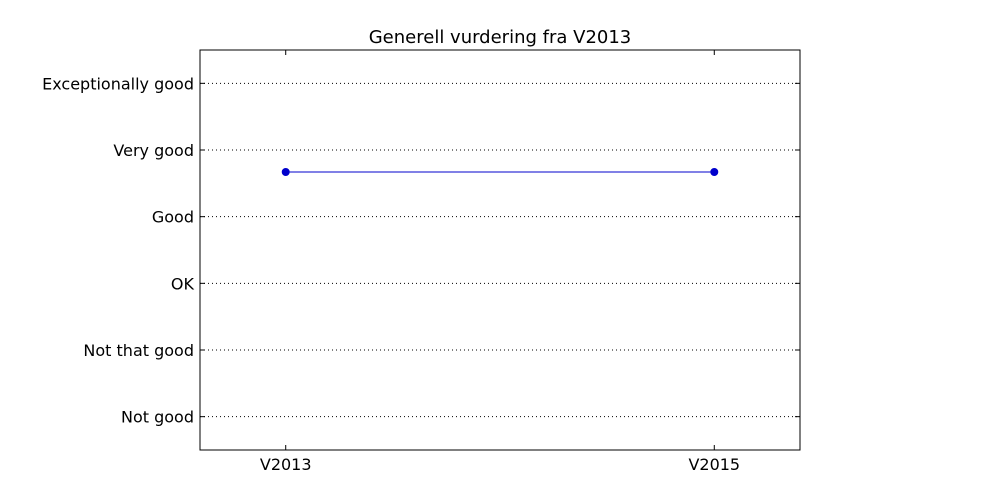 The height and width of the screenshot is (500, 1000). What do you see at coordinates (157, 417) in the screenshot?
I see `y-tick-label: Not good` at bounding box center [157, 417].